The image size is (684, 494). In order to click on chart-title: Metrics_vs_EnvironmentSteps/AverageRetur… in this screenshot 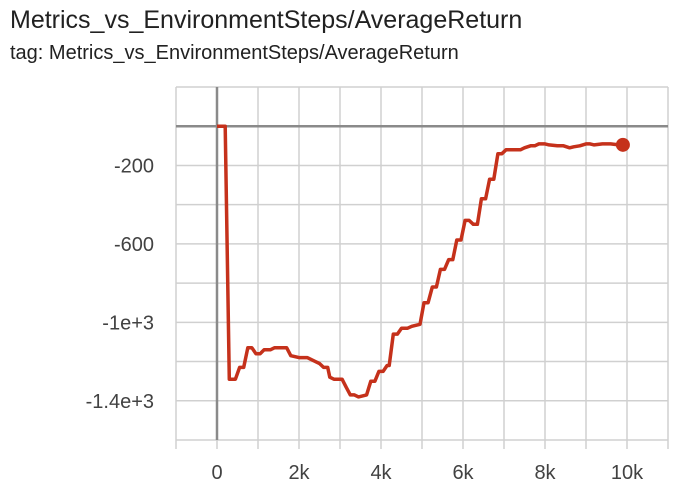, I will do `click(266, 20)`.